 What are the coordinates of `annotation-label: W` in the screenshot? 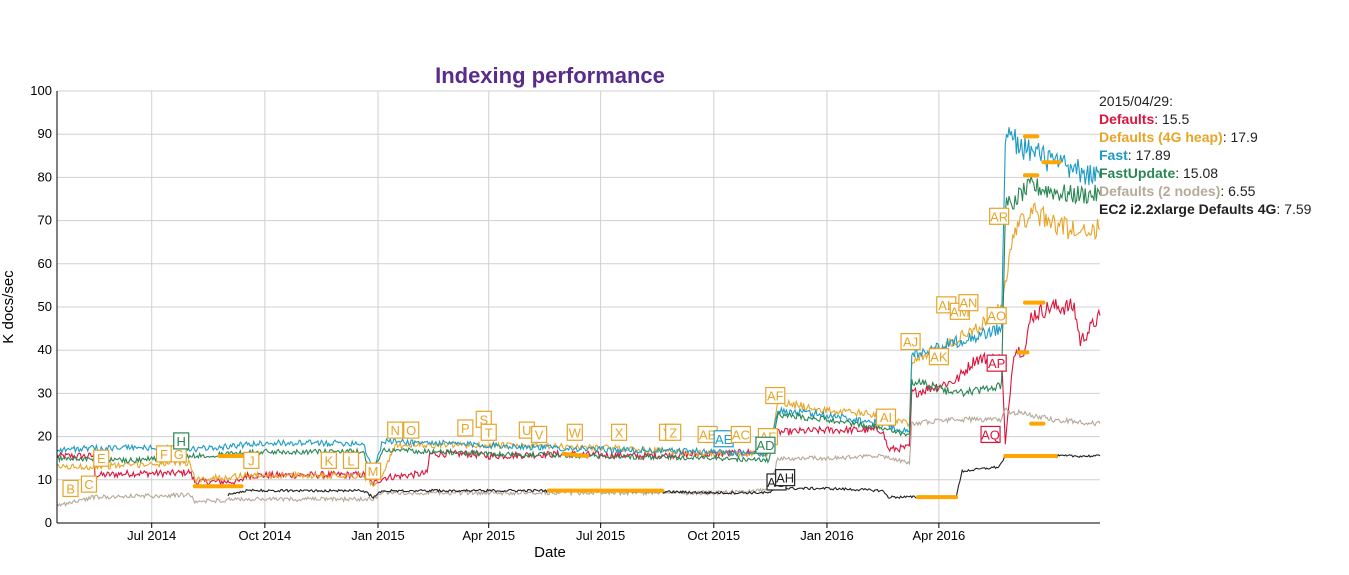 It's located at (575, 432).